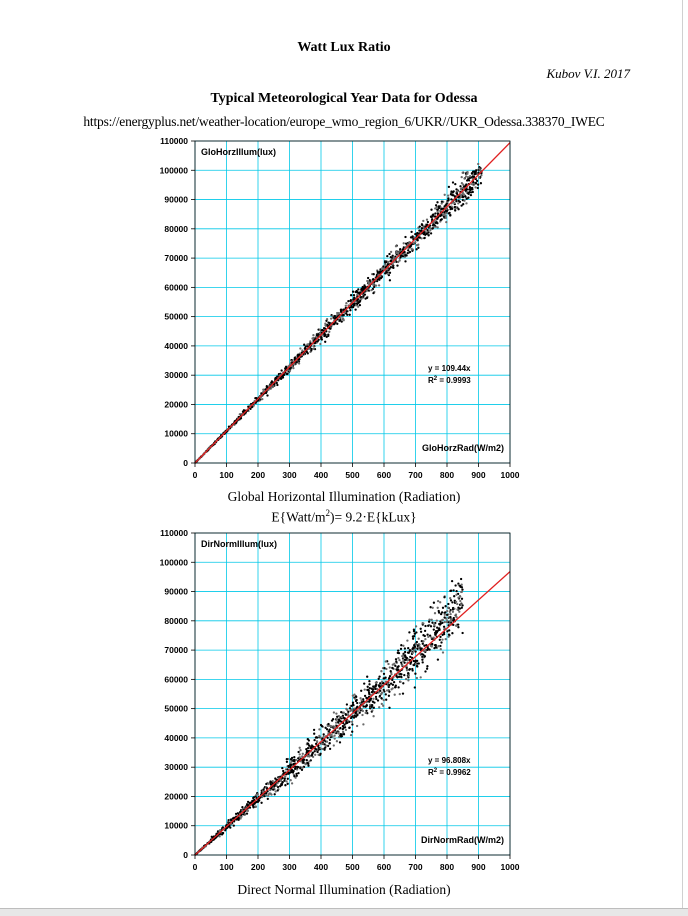  I want to click on y-axis-label: GloHorzIllum(lux), so click(238, 152).